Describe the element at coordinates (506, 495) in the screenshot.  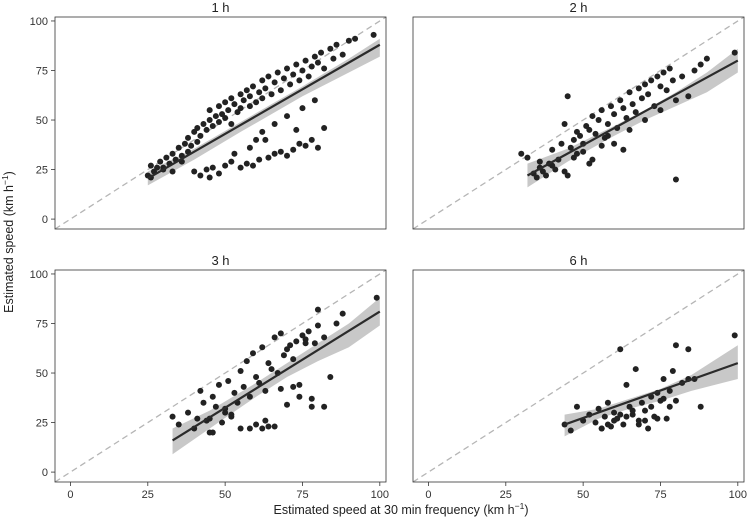
I see `x-tick-label: 25` at that location.